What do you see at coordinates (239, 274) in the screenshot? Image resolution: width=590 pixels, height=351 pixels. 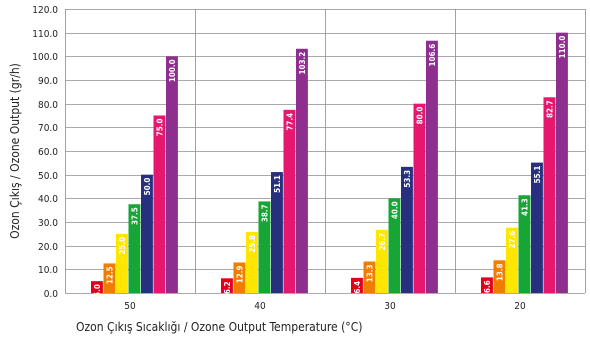 I see `bar-value-label: 12.9` at bounding box center [239, 274].